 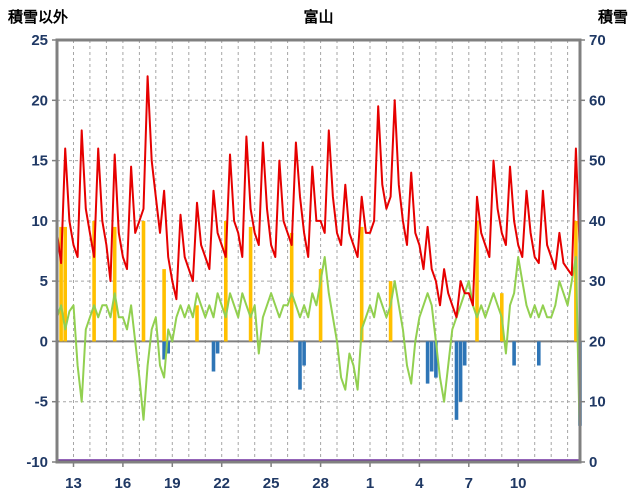 I want to click on right-axis-title: 積雪, so click(x=612, y=17).